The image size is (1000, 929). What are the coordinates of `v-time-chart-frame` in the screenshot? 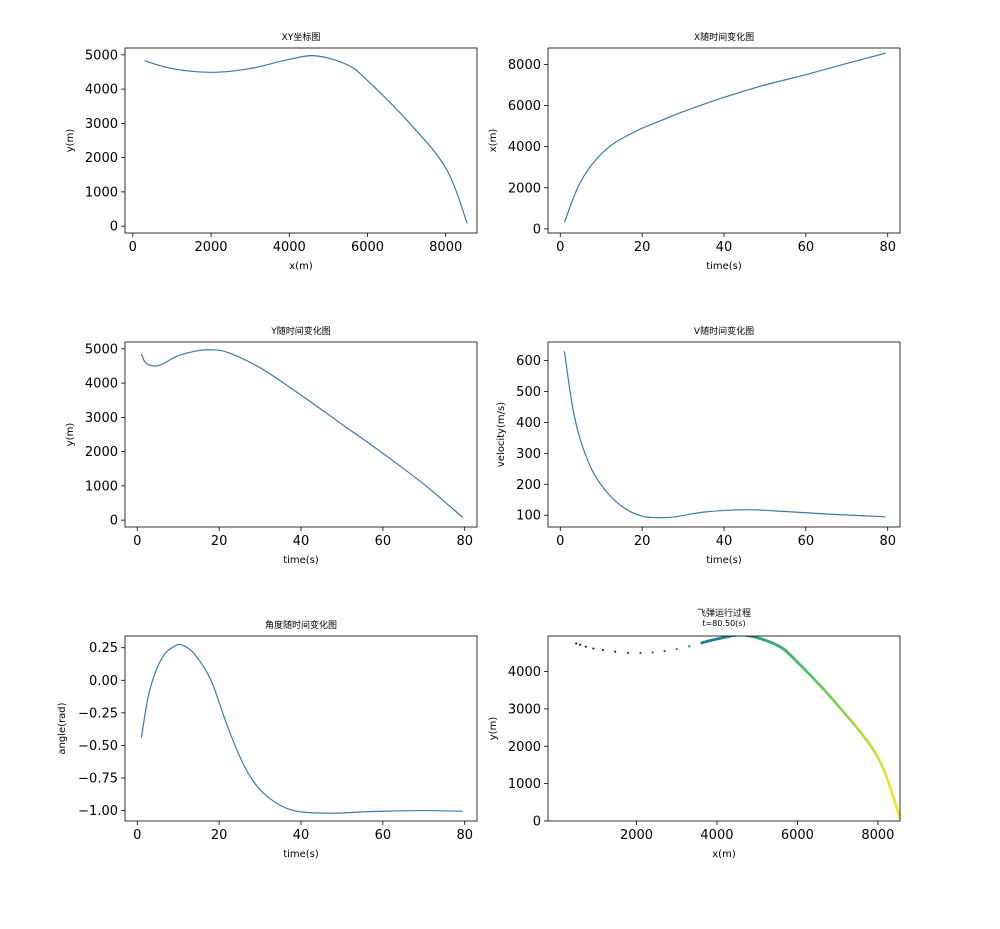 It's located at (724, 434).